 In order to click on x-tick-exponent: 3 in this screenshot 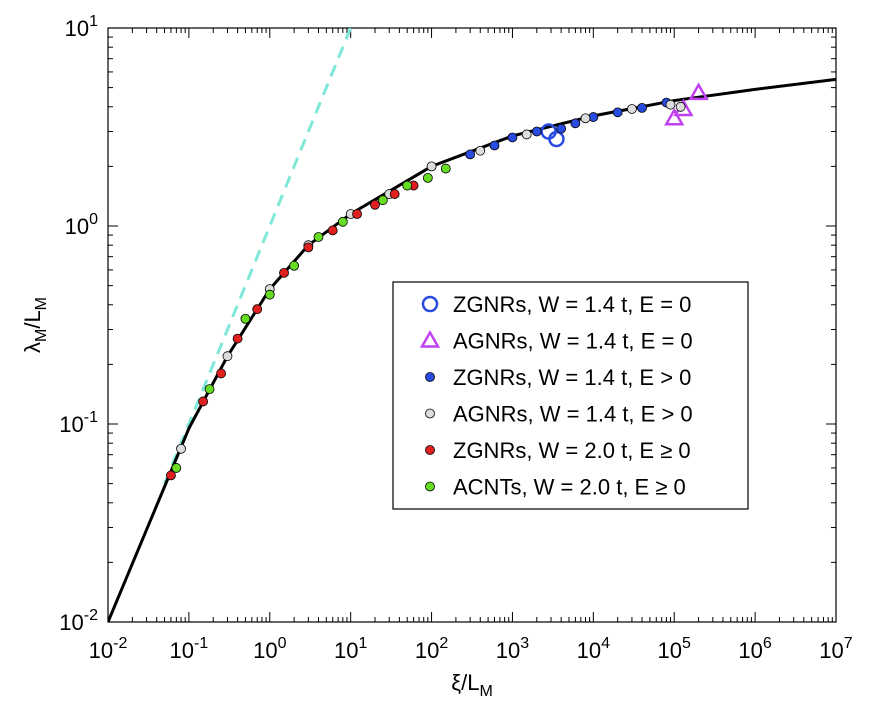, I will do `click(524, 643)`.